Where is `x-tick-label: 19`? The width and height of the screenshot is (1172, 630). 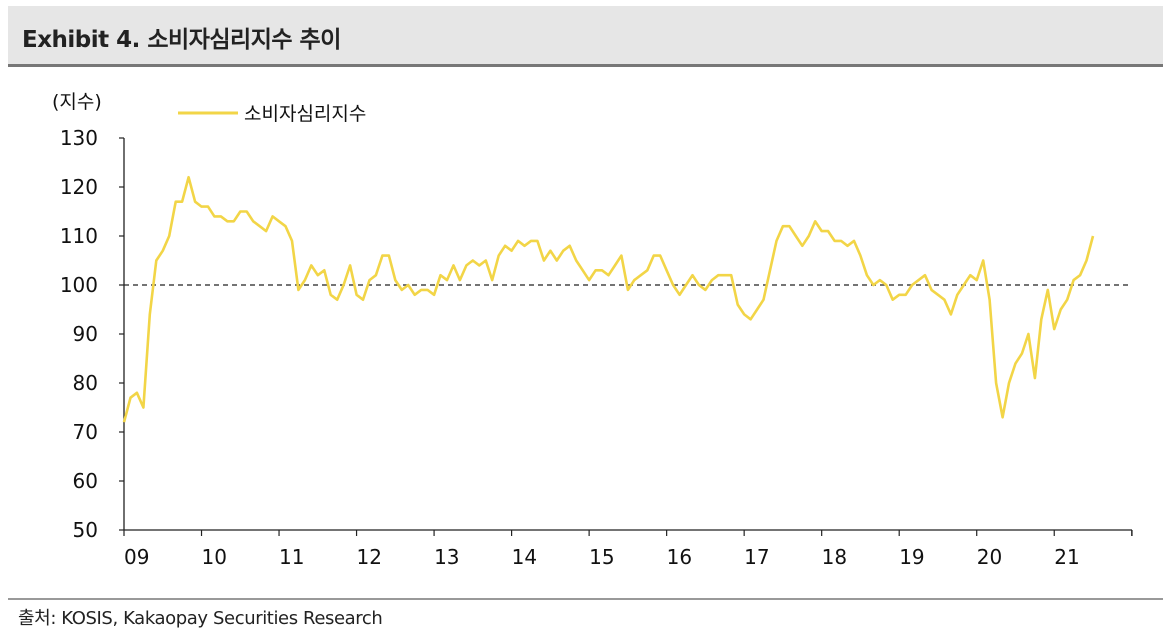
x-tick-label: 19 is located at coordinates (911, 557).